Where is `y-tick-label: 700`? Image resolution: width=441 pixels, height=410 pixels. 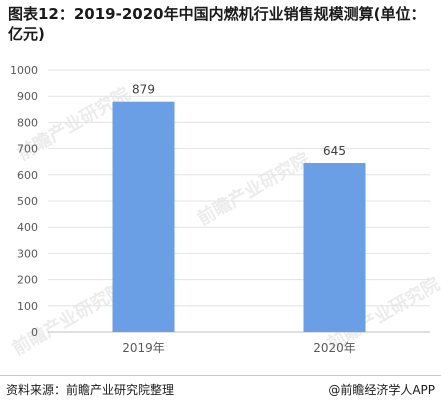 y-tick-label: 700 is located at coordinates (27, 149).